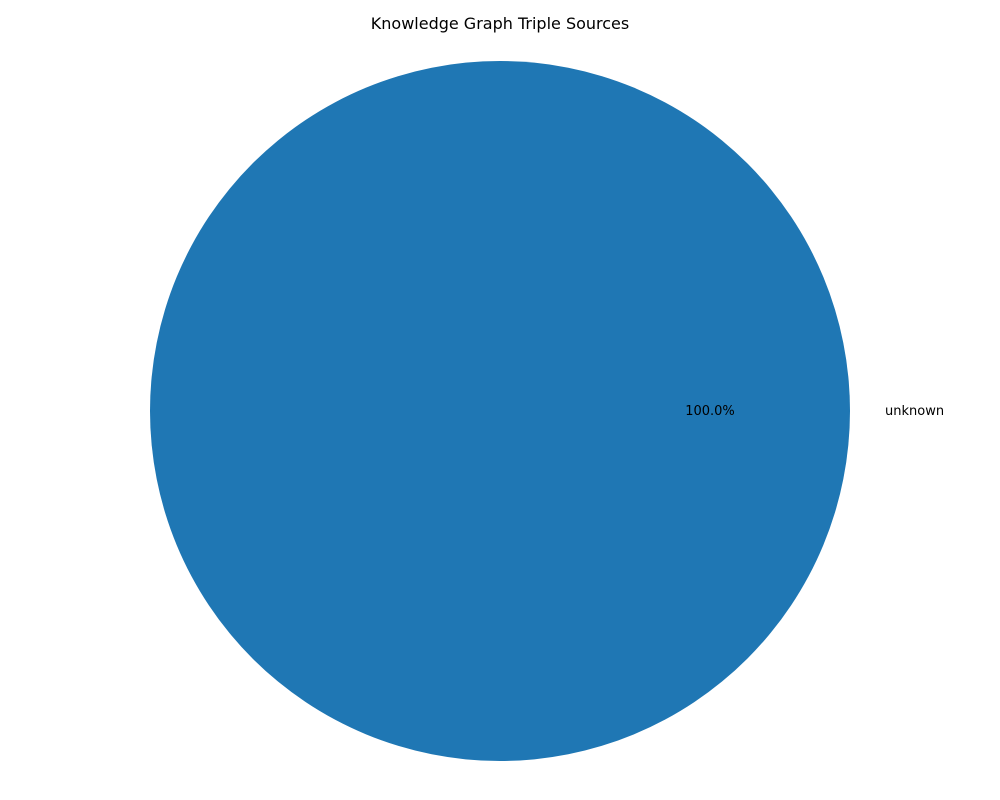 Image resolution: width=1000 pixels, height=800 pixels. What do you see at coordinates (710, 411) in the screenshot?
I see `slice-pct-label-unknown: 100.0%` at bounding box center [710, 411].